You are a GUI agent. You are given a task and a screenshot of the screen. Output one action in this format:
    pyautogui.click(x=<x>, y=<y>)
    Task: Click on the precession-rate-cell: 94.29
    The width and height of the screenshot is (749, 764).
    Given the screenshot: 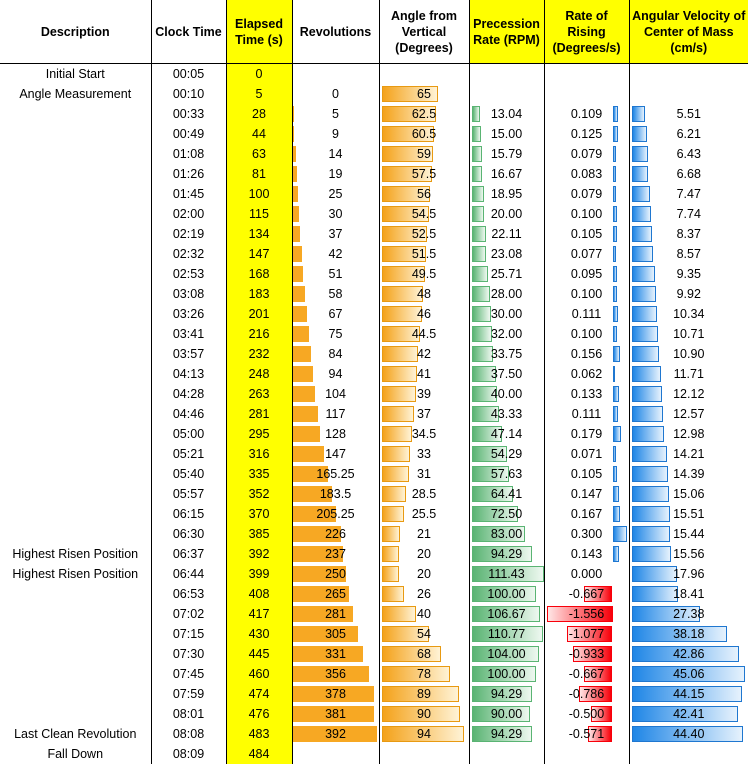 What is the action you would take?
    pyautogui.click(x=507, y=554)
    